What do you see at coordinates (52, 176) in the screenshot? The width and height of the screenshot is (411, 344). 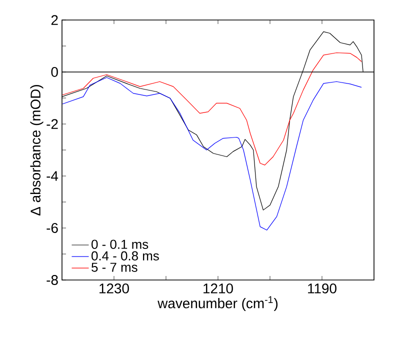 I see `y-tick-label: -4` at bounding box center [52, 176].